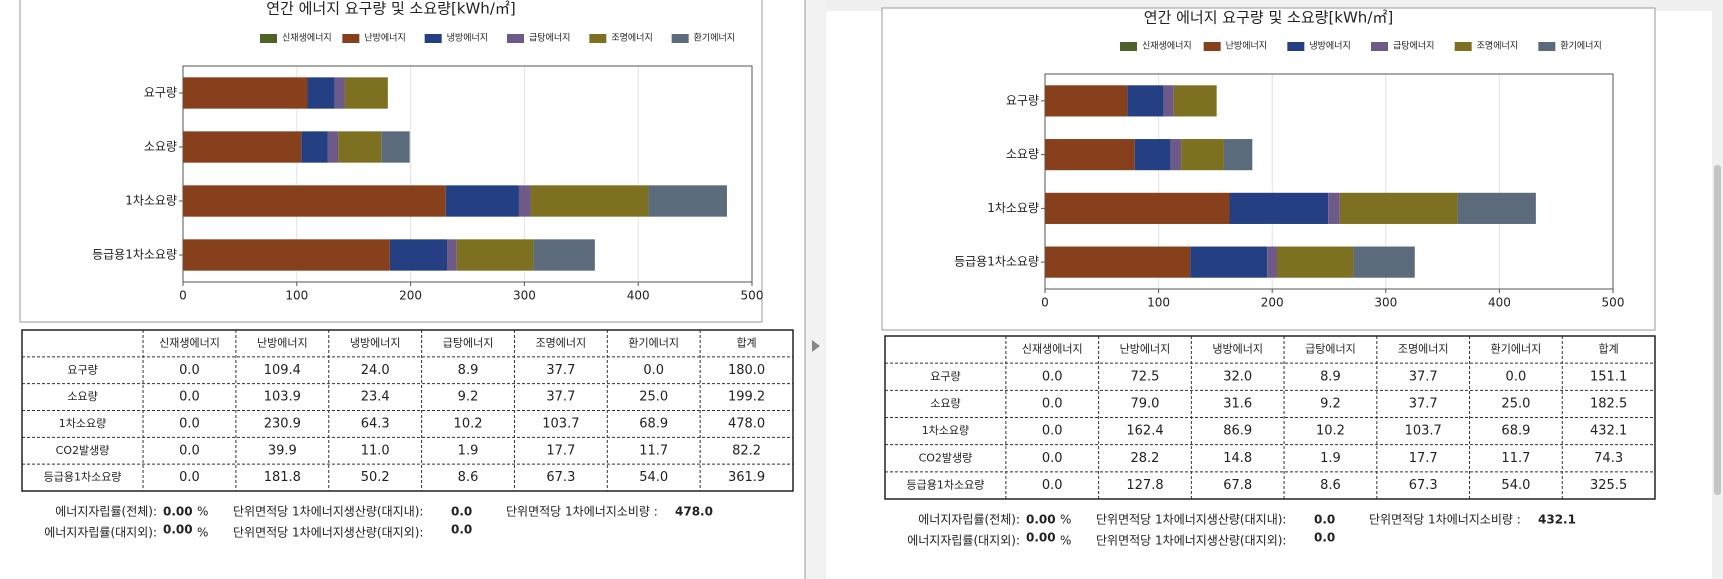 This screenshot has height=579, width=1723. I want to click on table-cell: 11.7, so click(653, 450).